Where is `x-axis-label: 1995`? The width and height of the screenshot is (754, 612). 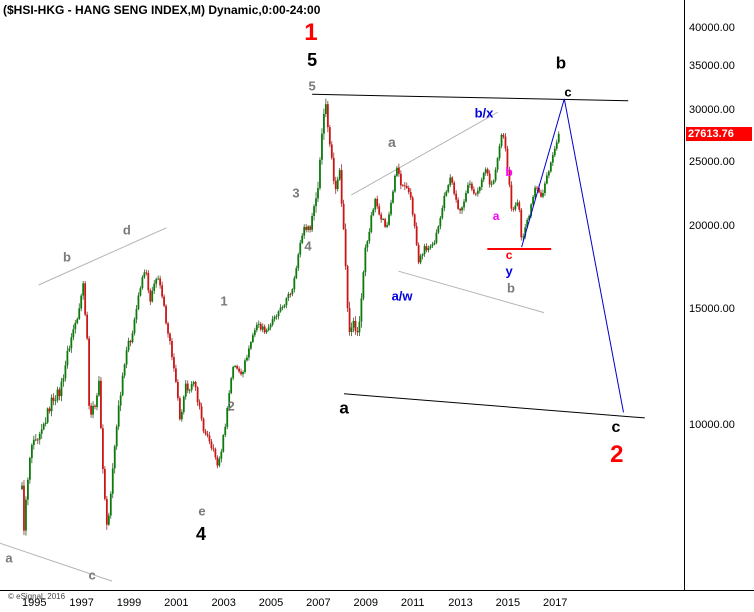 x-axis-label: 1995 is located at coordinates (34, 603).